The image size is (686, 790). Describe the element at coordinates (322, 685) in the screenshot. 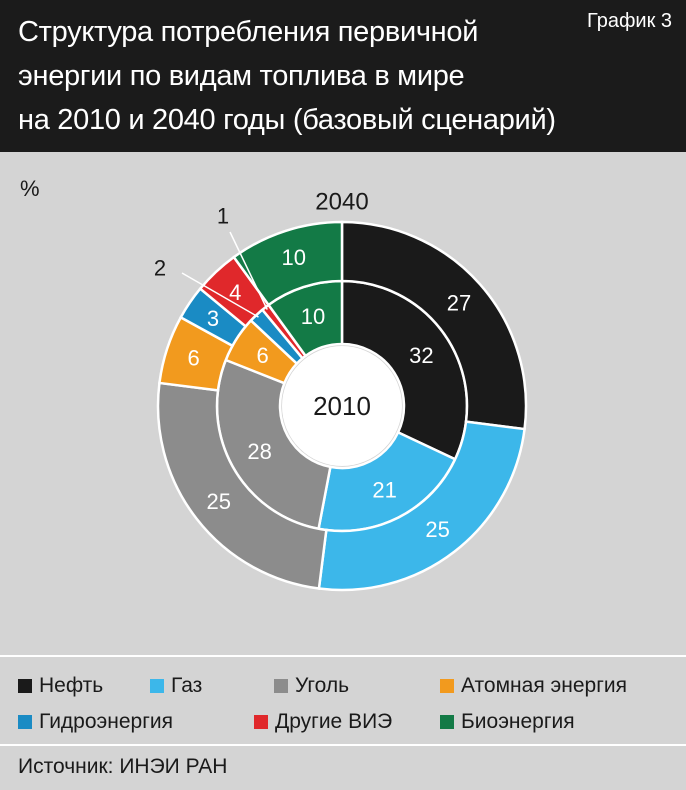

I see `legend-label-coal: Уголь` at that location.